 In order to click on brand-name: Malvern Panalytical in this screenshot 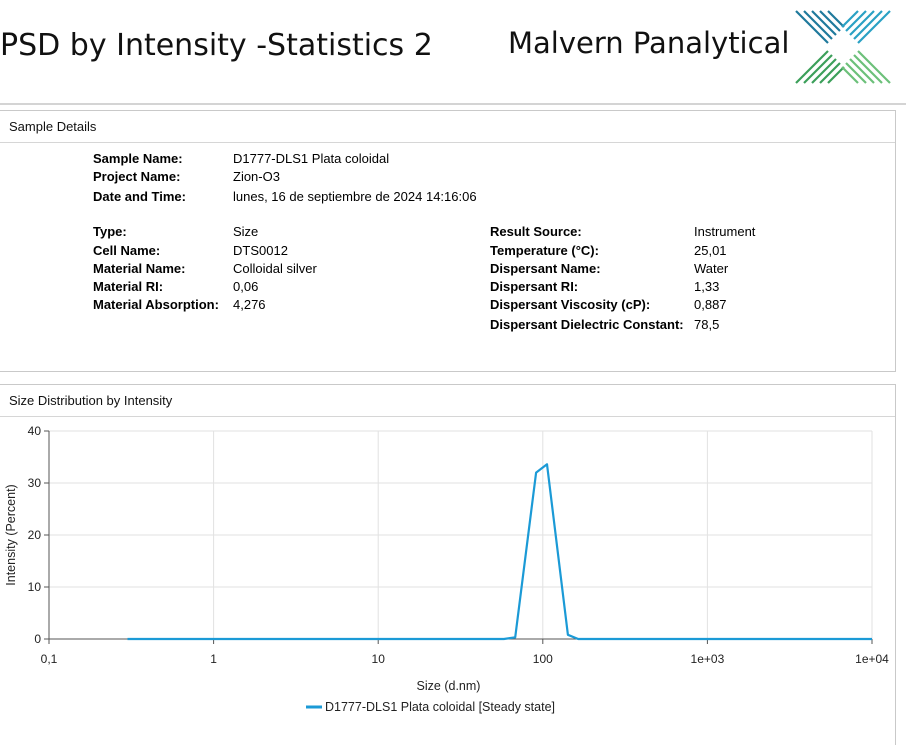, I will do `click(649, 43)`.